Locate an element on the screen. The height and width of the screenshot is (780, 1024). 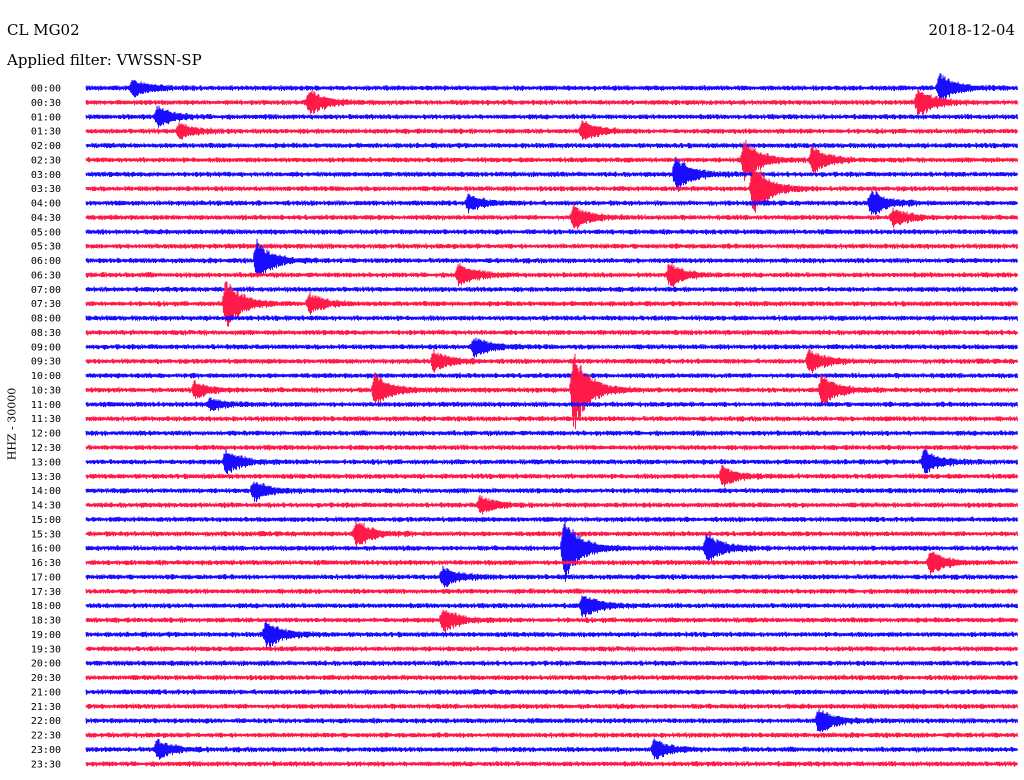
row-label: 22:30 is located at coordinates (46, 736).